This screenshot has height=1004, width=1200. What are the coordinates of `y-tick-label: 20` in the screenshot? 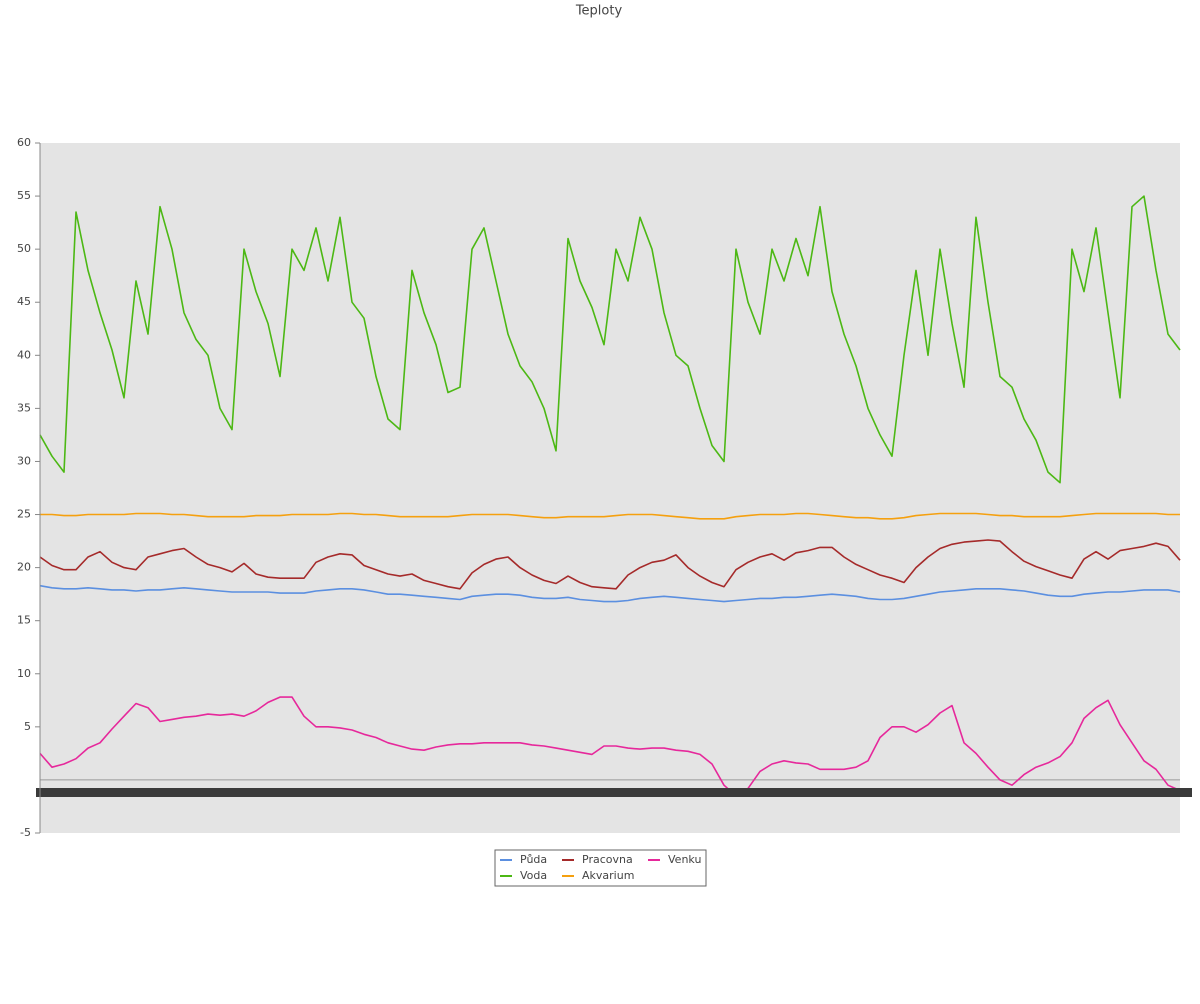 It's located at (24, 567).